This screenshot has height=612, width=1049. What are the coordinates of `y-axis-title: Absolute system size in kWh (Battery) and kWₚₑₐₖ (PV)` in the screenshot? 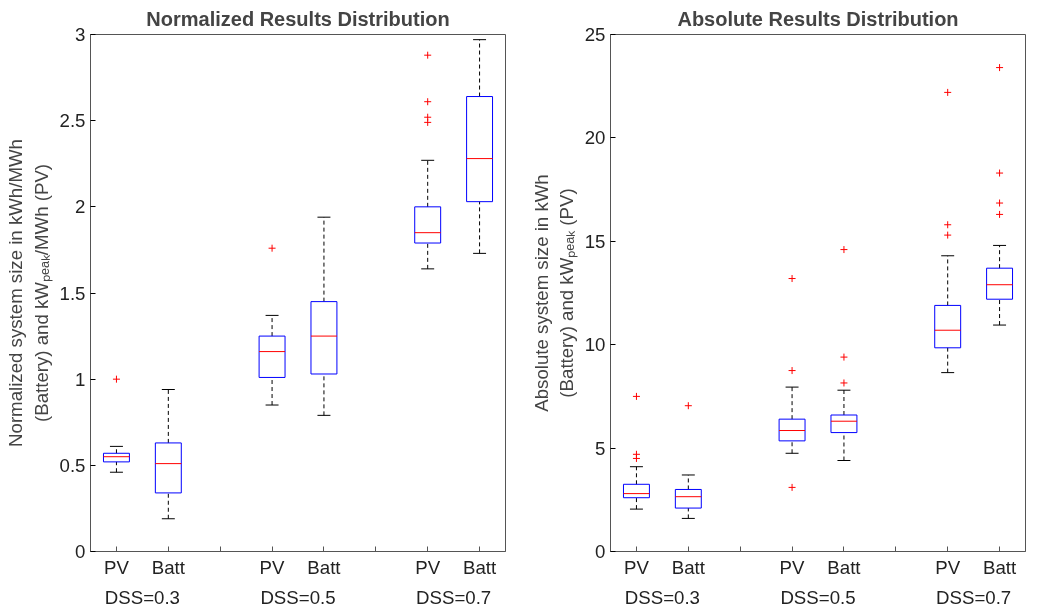 It's located at (554, 293).